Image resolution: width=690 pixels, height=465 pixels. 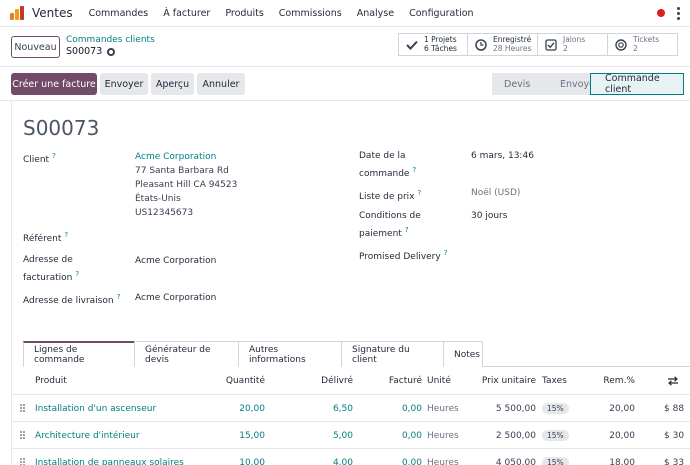 What do you see at coordinates (176, 298) in the screenshot?
I see `delivery-address-field: Acme Corporation` at bounding box center [176, 298].